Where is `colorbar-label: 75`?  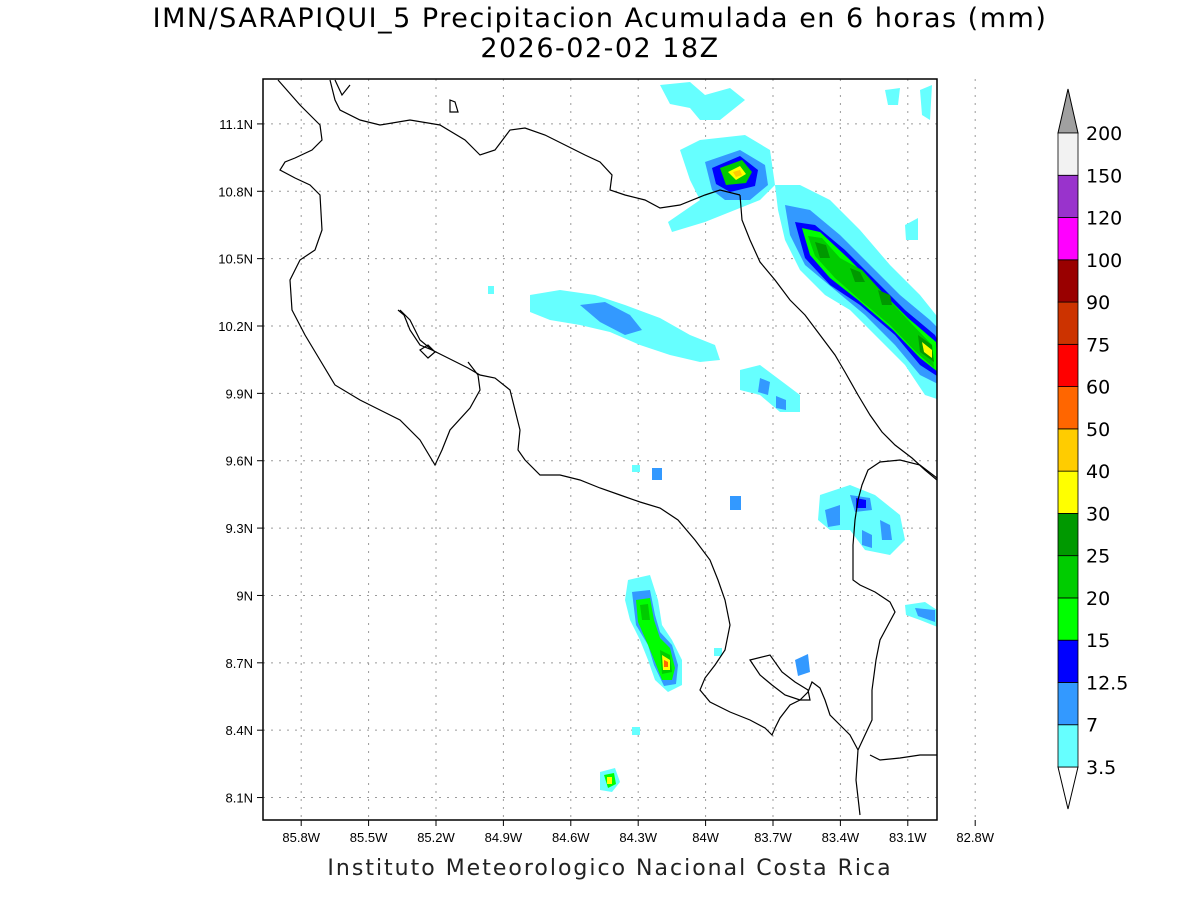 colorbar-label: 75 is located at coordinates (1098, 345).